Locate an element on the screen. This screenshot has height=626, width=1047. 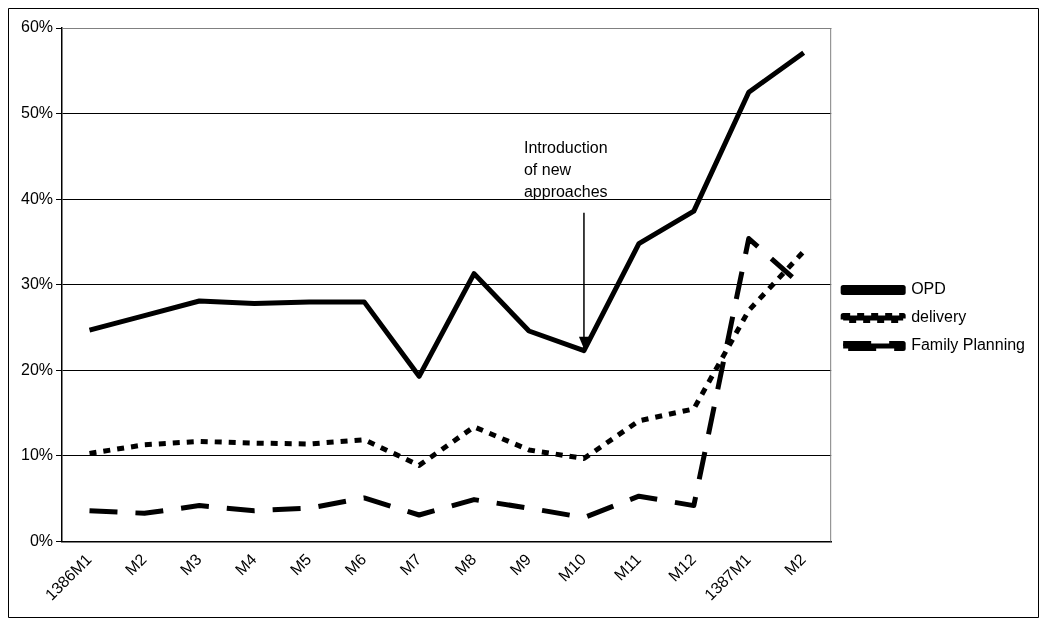
x-tick-label: M11 is located at coordinates (627, 567).